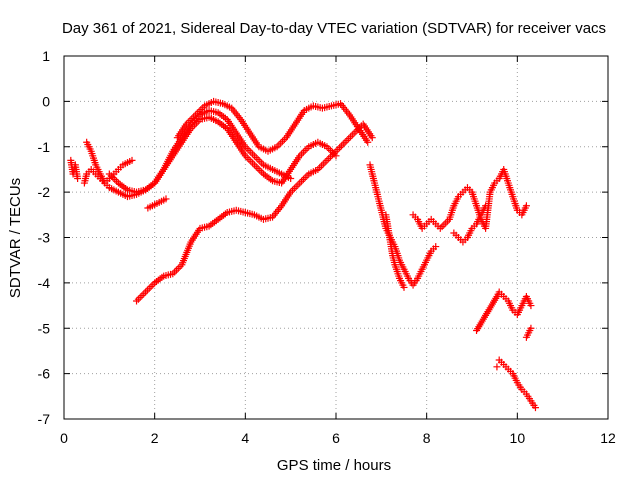 The height and width of the screenshot is (480, 640). Describe the element at coordinates (427, 438) in the screenshot. I see `x-tick-label: 8` at that location.